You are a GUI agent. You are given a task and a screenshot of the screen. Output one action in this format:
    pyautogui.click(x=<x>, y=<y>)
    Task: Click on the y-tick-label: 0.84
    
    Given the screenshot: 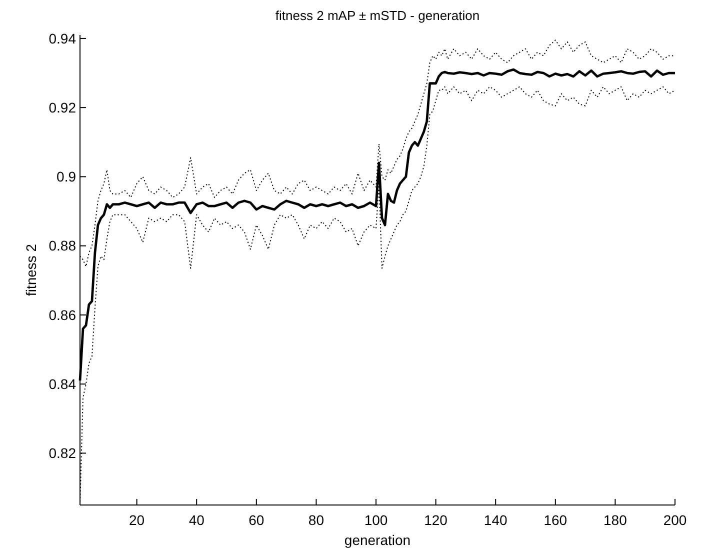 What is the action you would take?
    pyautogui.click(x=62, y=384)
    